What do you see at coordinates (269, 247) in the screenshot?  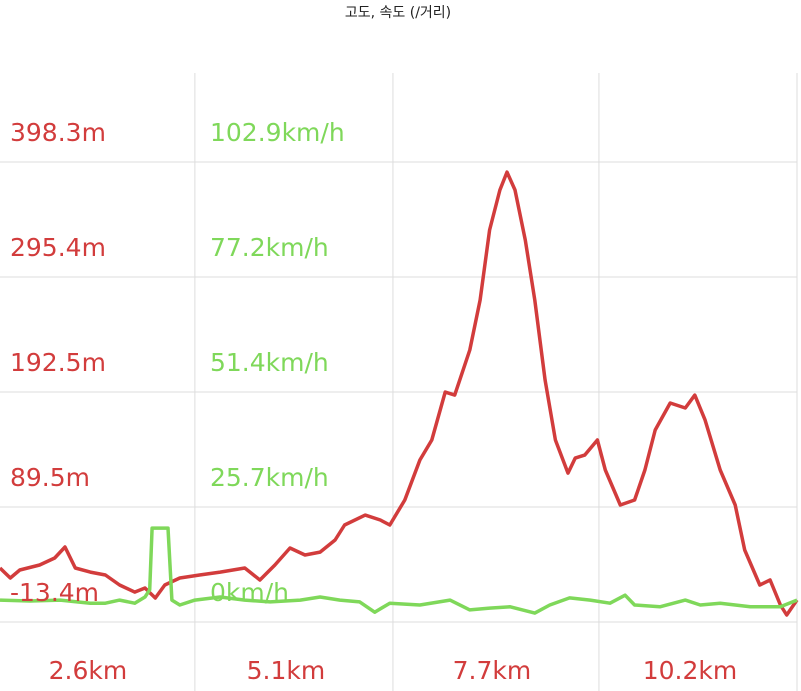 I see `y2-tick-label: 77.2km/h` at bounding box center [269, 247].